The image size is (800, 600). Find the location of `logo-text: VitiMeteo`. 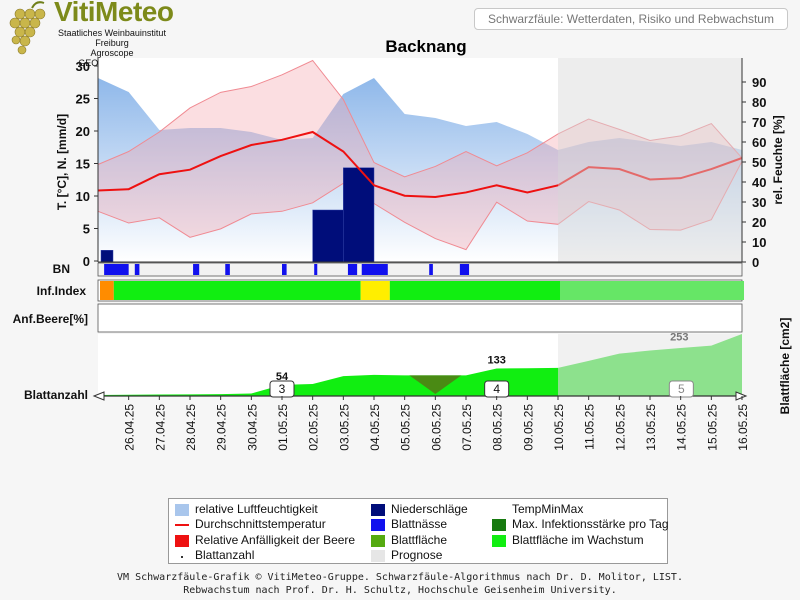

logo-text: VitiMeteo is located at coordinates (114, 13).